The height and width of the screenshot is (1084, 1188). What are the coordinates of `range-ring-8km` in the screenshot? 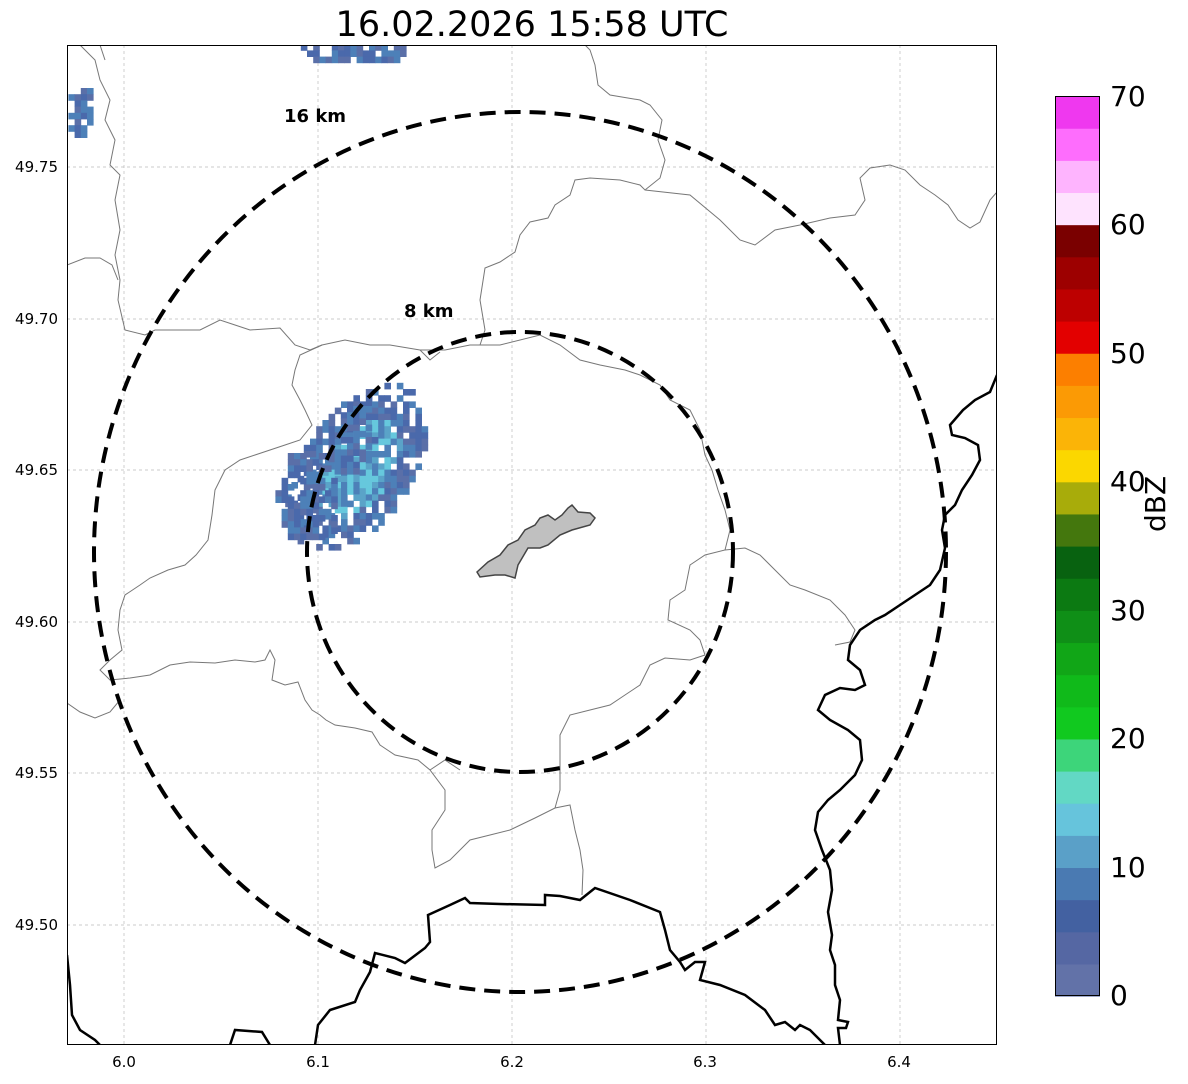 It's located at (520, 552).